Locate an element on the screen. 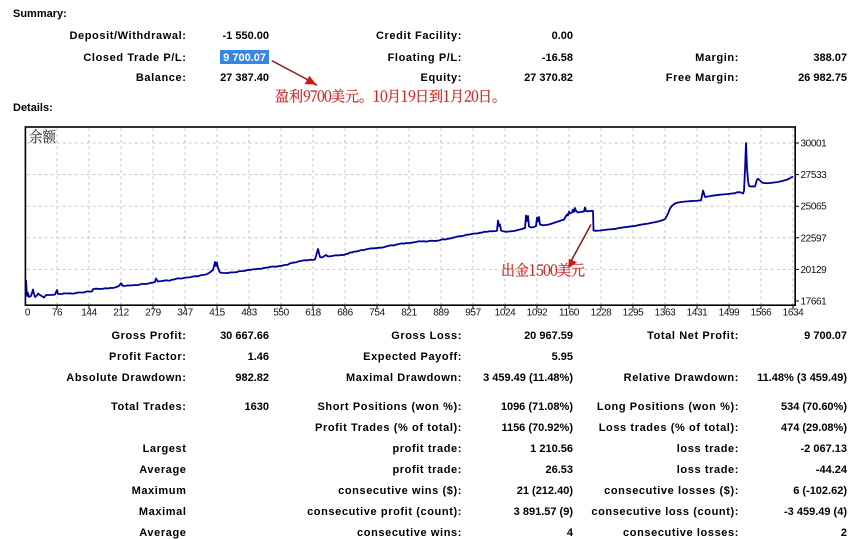 This screenshot has height=539, width=866. svg-text: 957 is located at coordinates (473, 313).